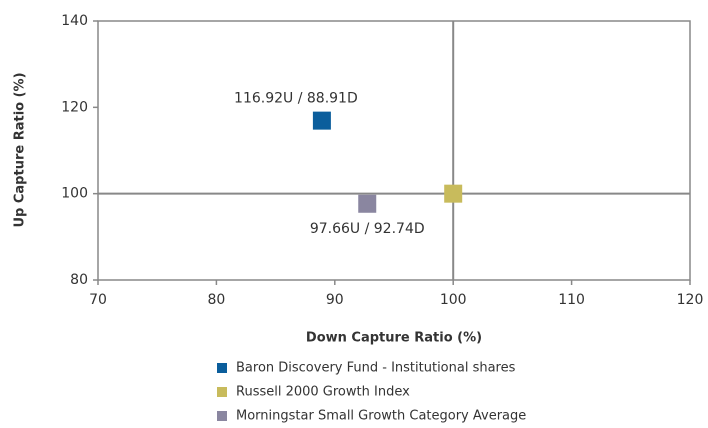 Image resolution: width=708 pixels, height=428 pixels. I want to click on y-tick-label: 100, so click(74, 194).